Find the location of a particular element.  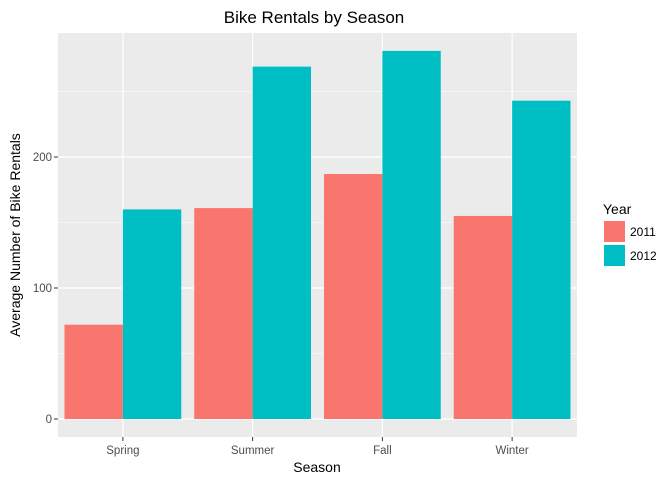

bar-winter-2012 is located at coordinates (541, 260).